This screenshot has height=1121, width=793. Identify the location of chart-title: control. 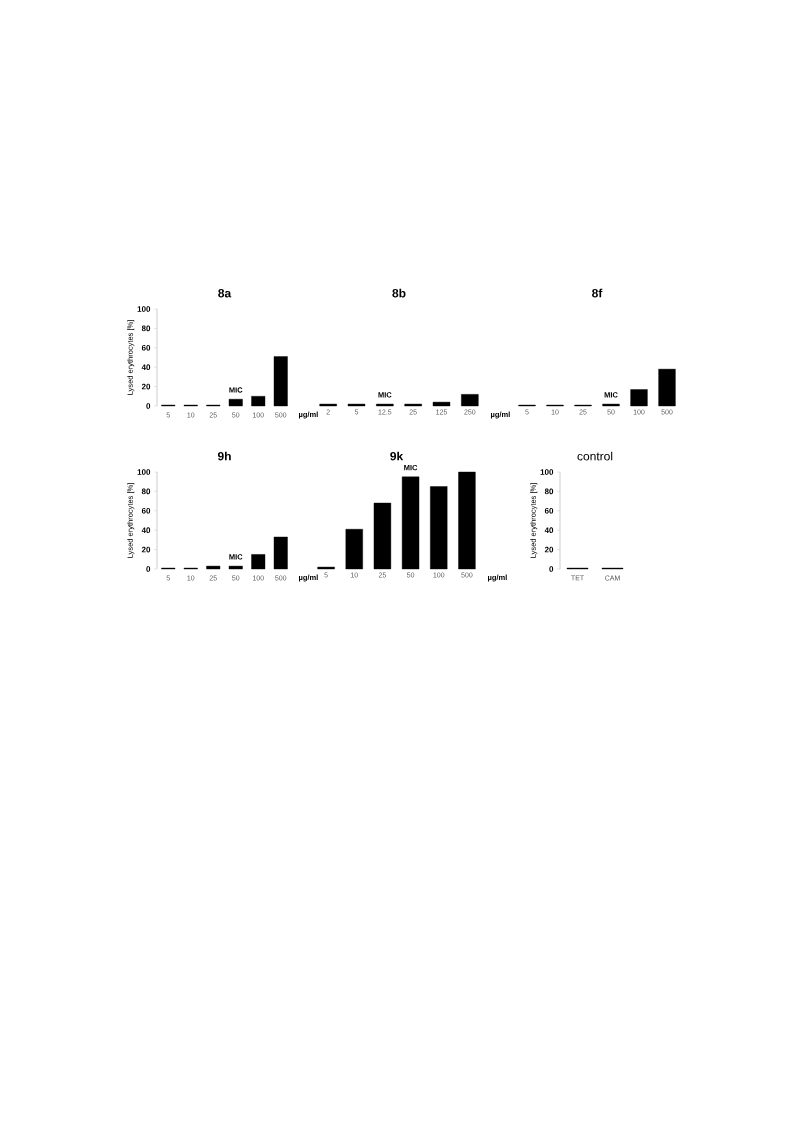
(595, 456).